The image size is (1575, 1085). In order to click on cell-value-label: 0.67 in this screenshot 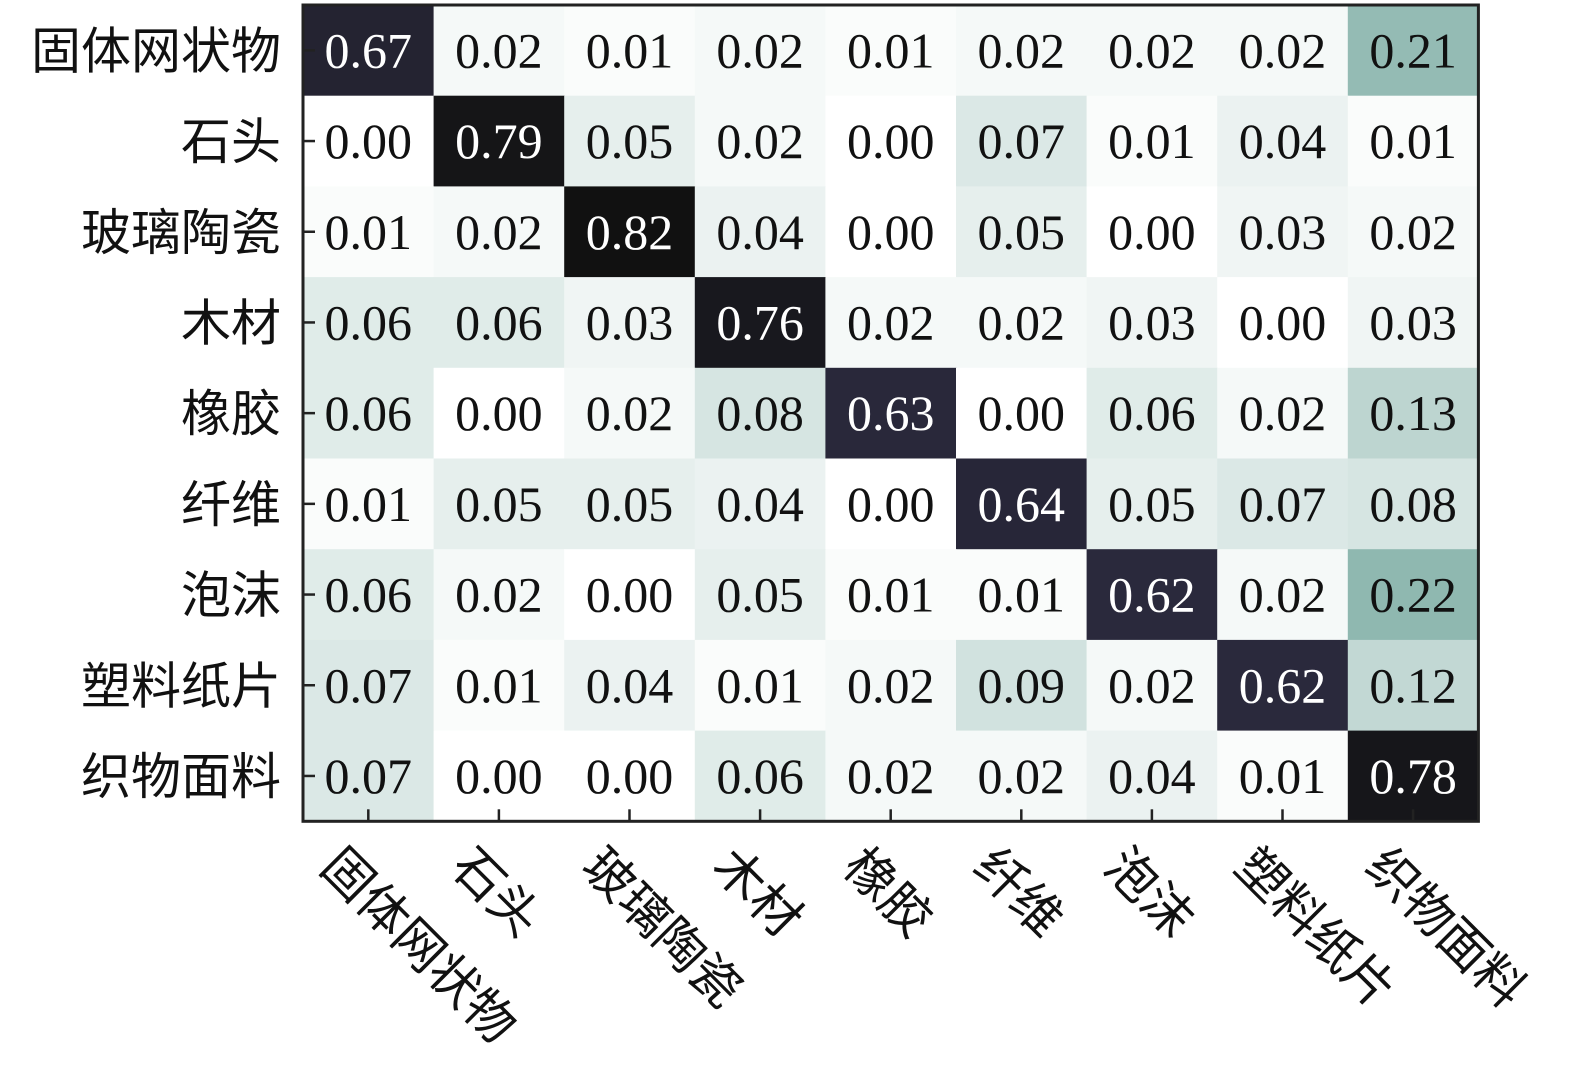, I will do `click(369, 50)`.